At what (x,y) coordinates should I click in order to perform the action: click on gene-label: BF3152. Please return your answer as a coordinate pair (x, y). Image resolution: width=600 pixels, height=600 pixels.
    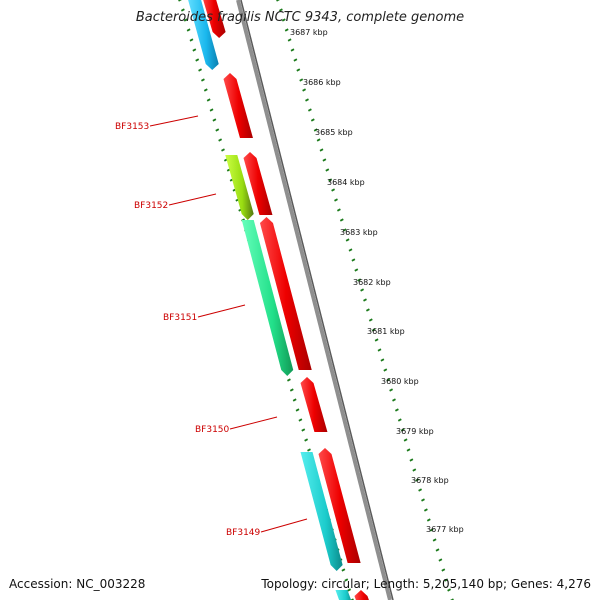
    Looking at the image, I should click on (151, 206).